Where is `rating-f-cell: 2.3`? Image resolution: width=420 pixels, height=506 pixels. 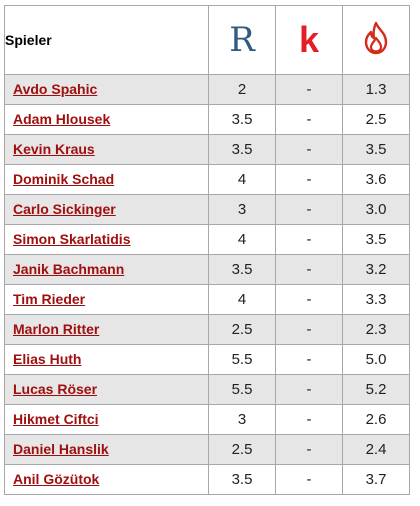 rating-f-cell: 2.3 is located at coordinates (376, 329).